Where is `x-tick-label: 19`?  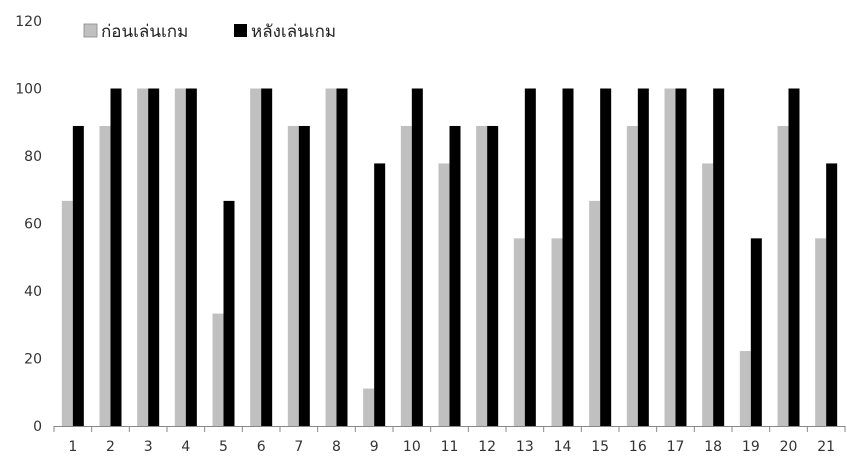 x-tick-label: 19 is located at coordinates (751, 447).